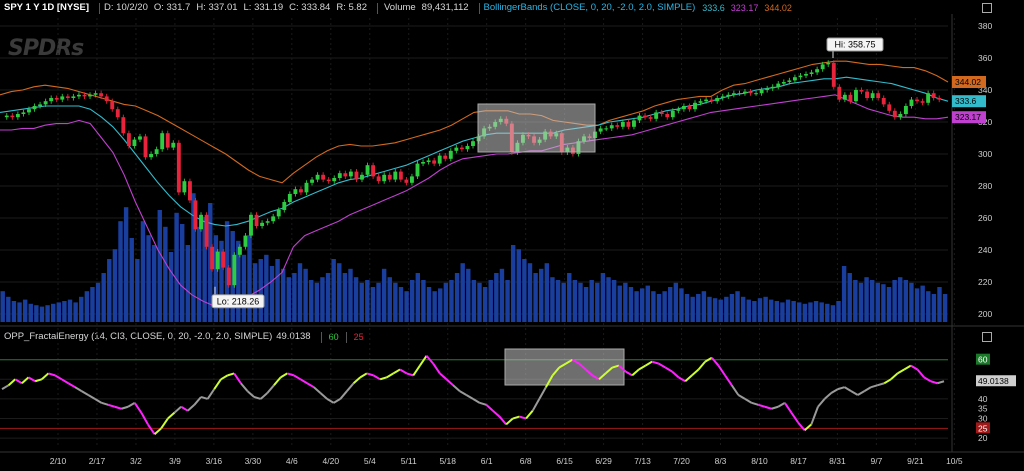  I want to click on indicator-menu-icon, so click(987, 337).